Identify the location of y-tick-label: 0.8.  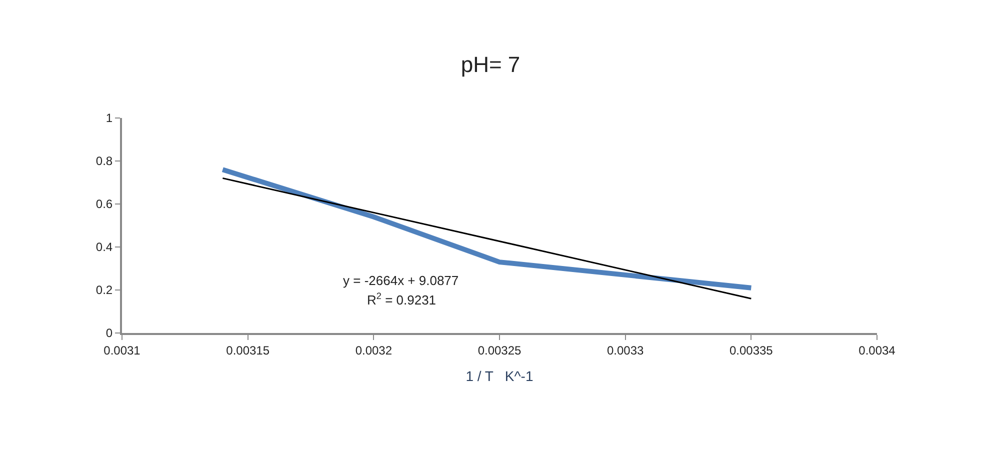
(104, 161).